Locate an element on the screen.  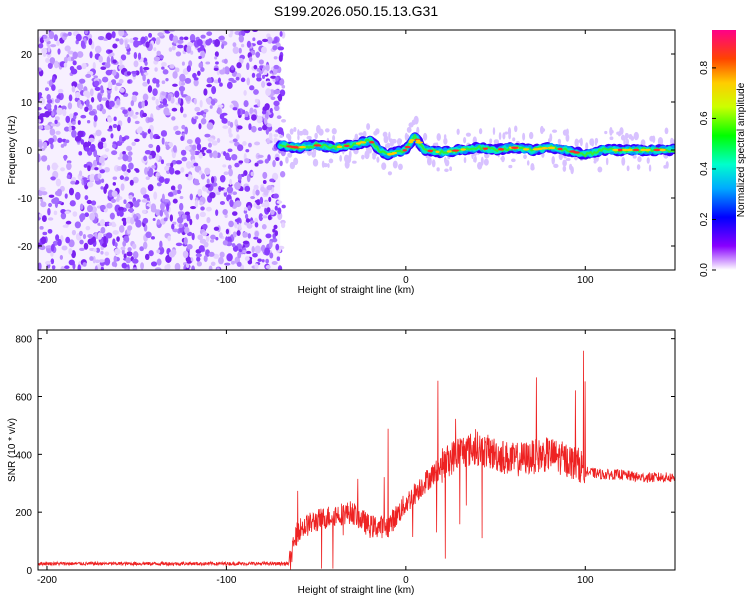
colorbar-tick-label: 0.2 is located at coordinates (704, 219).